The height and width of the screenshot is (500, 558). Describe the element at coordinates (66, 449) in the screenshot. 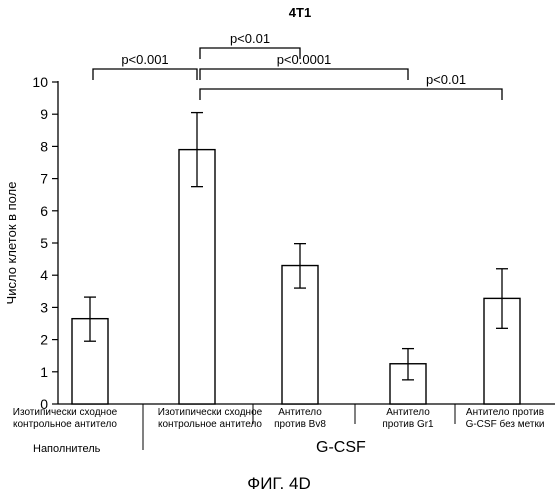

I see `group-label-vehicle: Наполнитель` at that location.